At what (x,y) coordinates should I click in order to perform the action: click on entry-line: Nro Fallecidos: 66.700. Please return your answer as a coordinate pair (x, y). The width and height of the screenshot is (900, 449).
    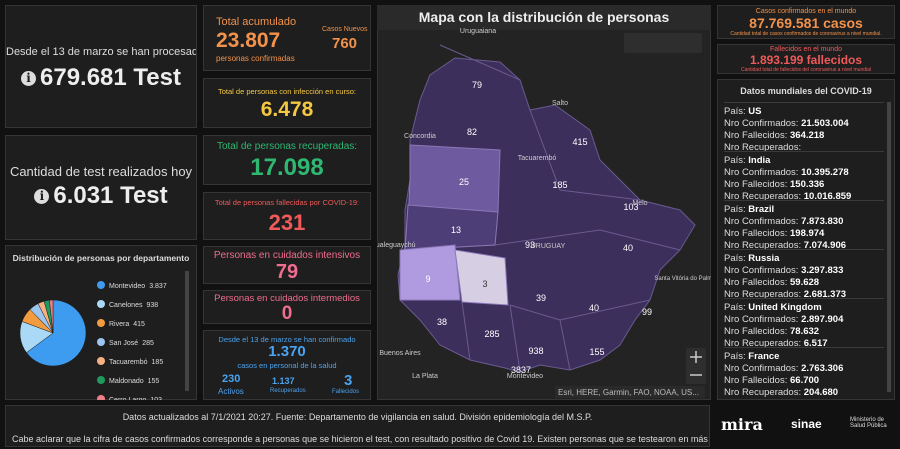
    Looking at the image, I should click on (804, 381).